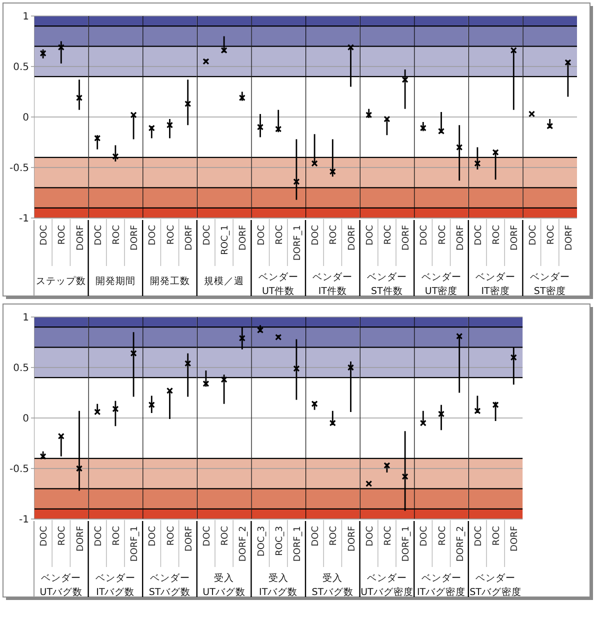 The width and height of the screenshot is (595, 617). What do you see at coordinates (225, 240) in the screenshot?
I see `x-tick-label: ROC_1` at bounding box center [225, 240].